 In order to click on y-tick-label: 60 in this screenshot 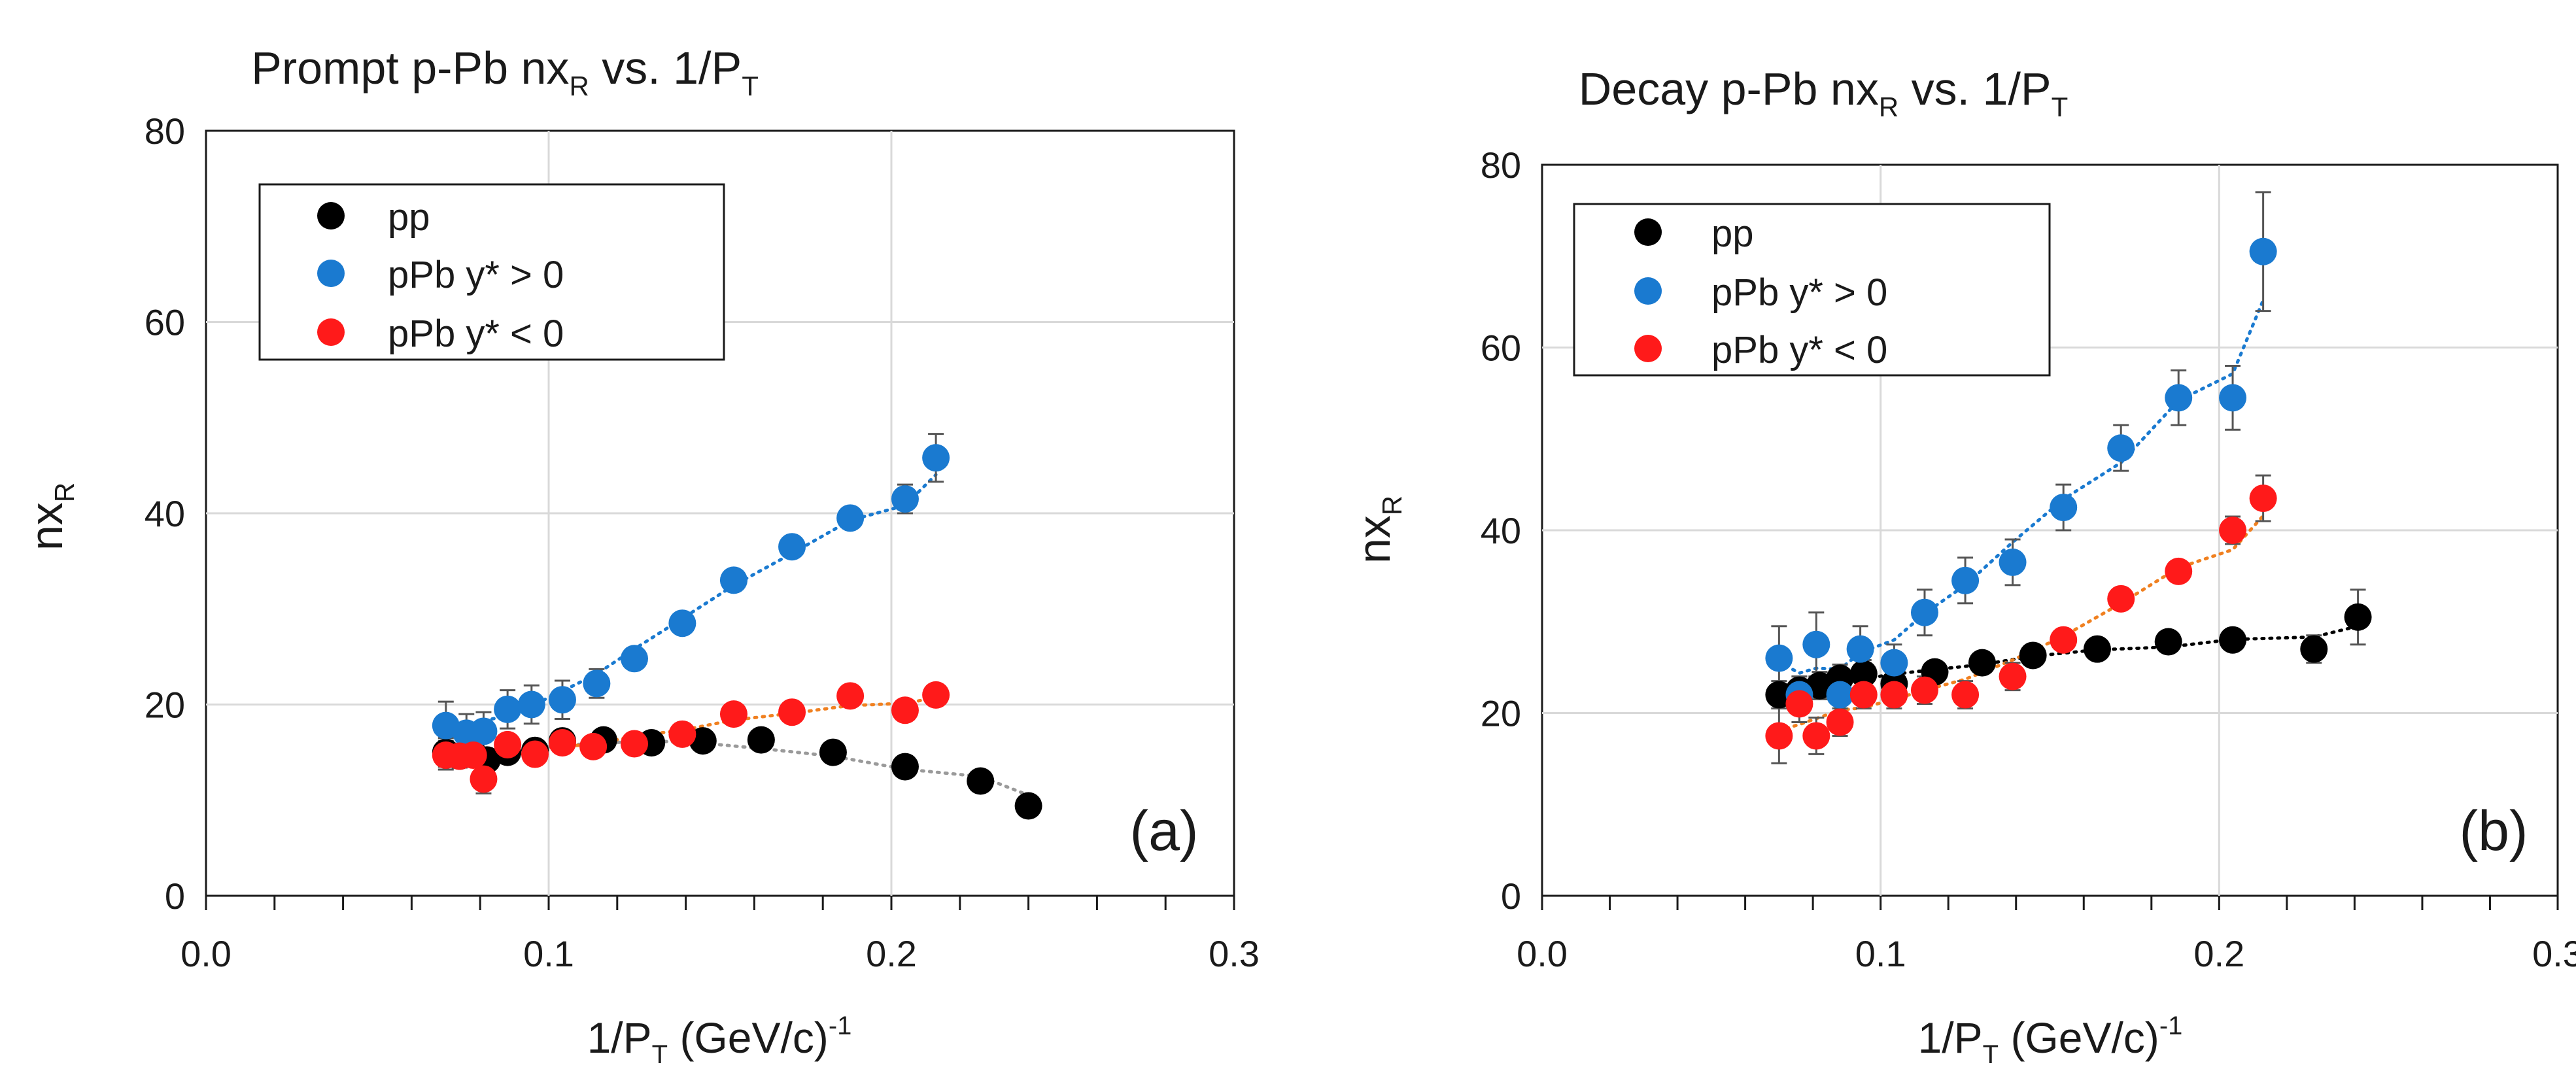, I will do `click(1501, 348)`.